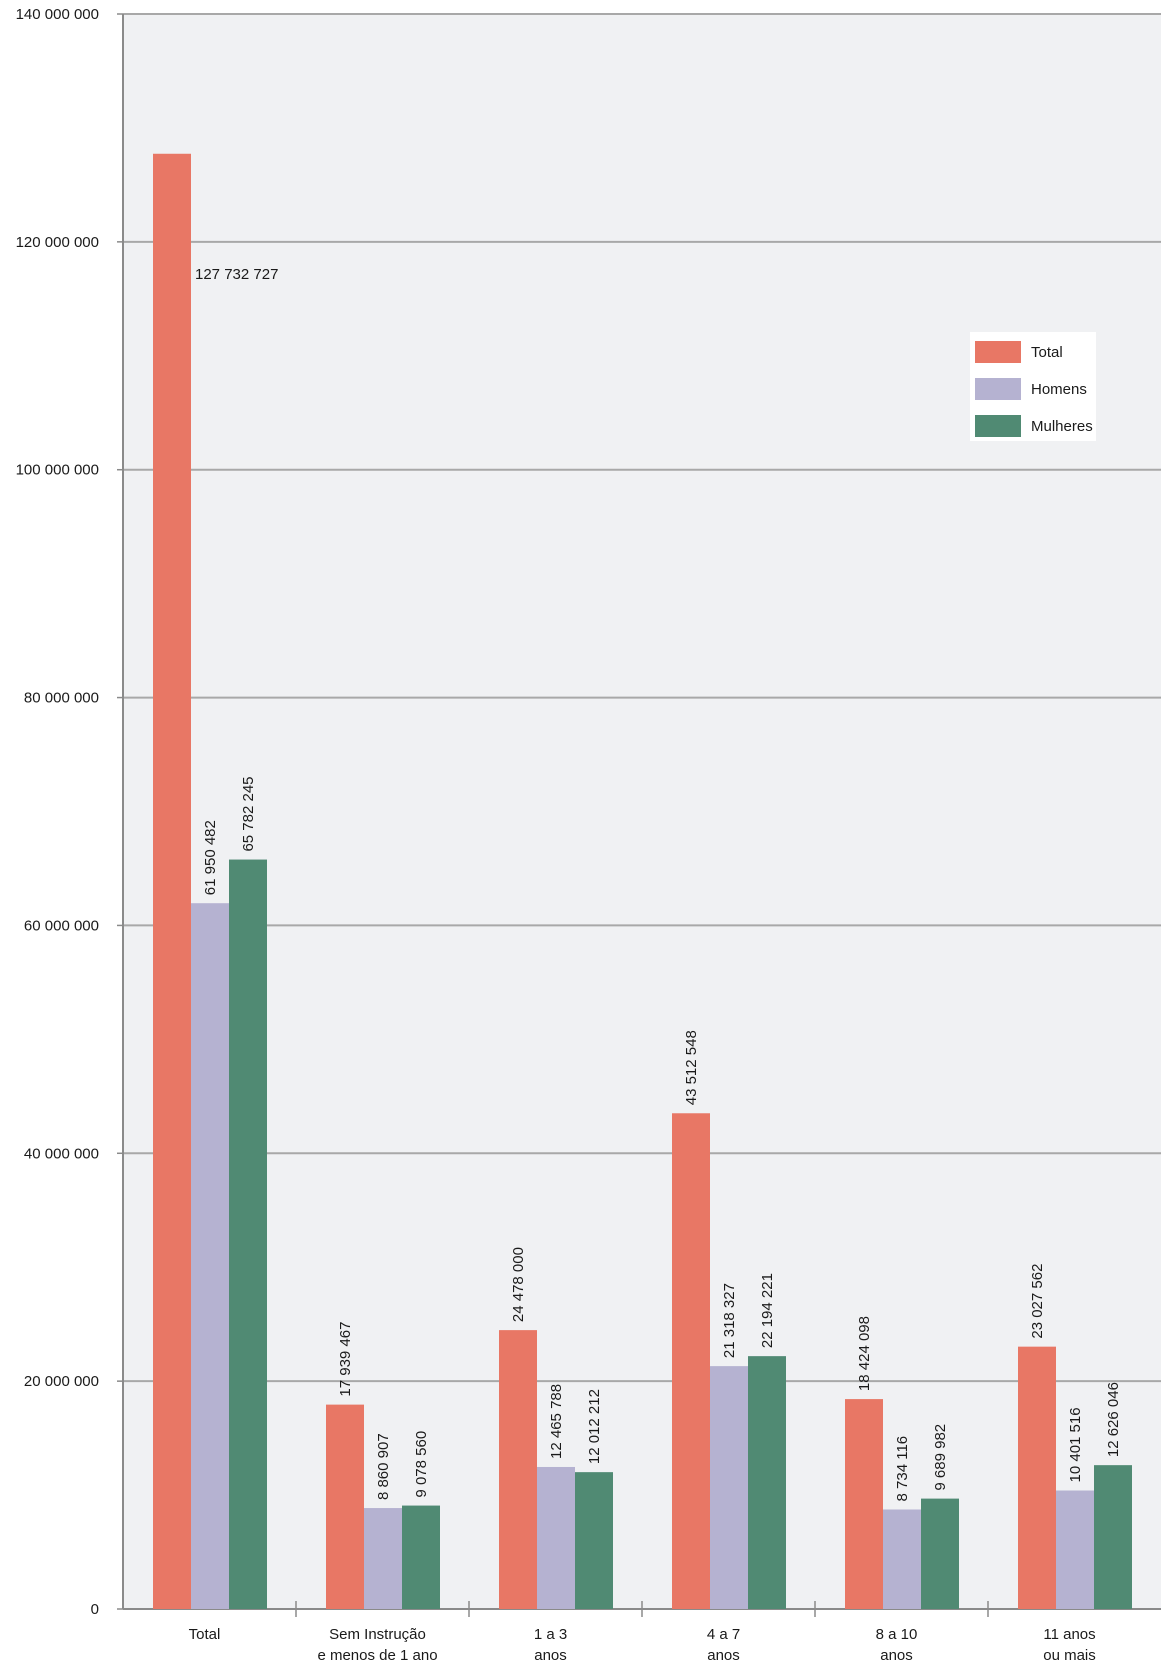 This screenshot has width=1161, height=1675. What do you see at coordinates (95, 1609) in the screenshot?
I see `y-tick-label: 0` at bounding box center [95, 1609].